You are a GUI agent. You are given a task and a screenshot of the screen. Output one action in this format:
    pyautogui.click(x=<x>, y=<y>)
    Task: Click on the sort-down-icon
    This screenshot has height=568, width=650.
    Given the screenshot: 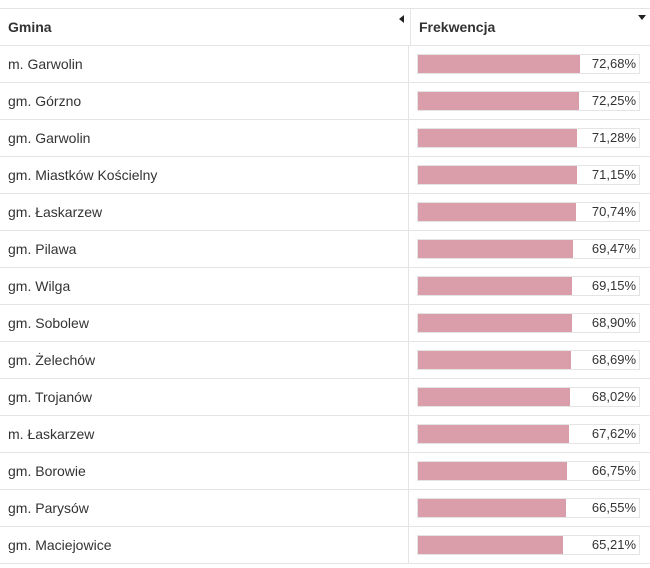 What is the action you would take?
    pyautogui.click(x=642, y=17)
    